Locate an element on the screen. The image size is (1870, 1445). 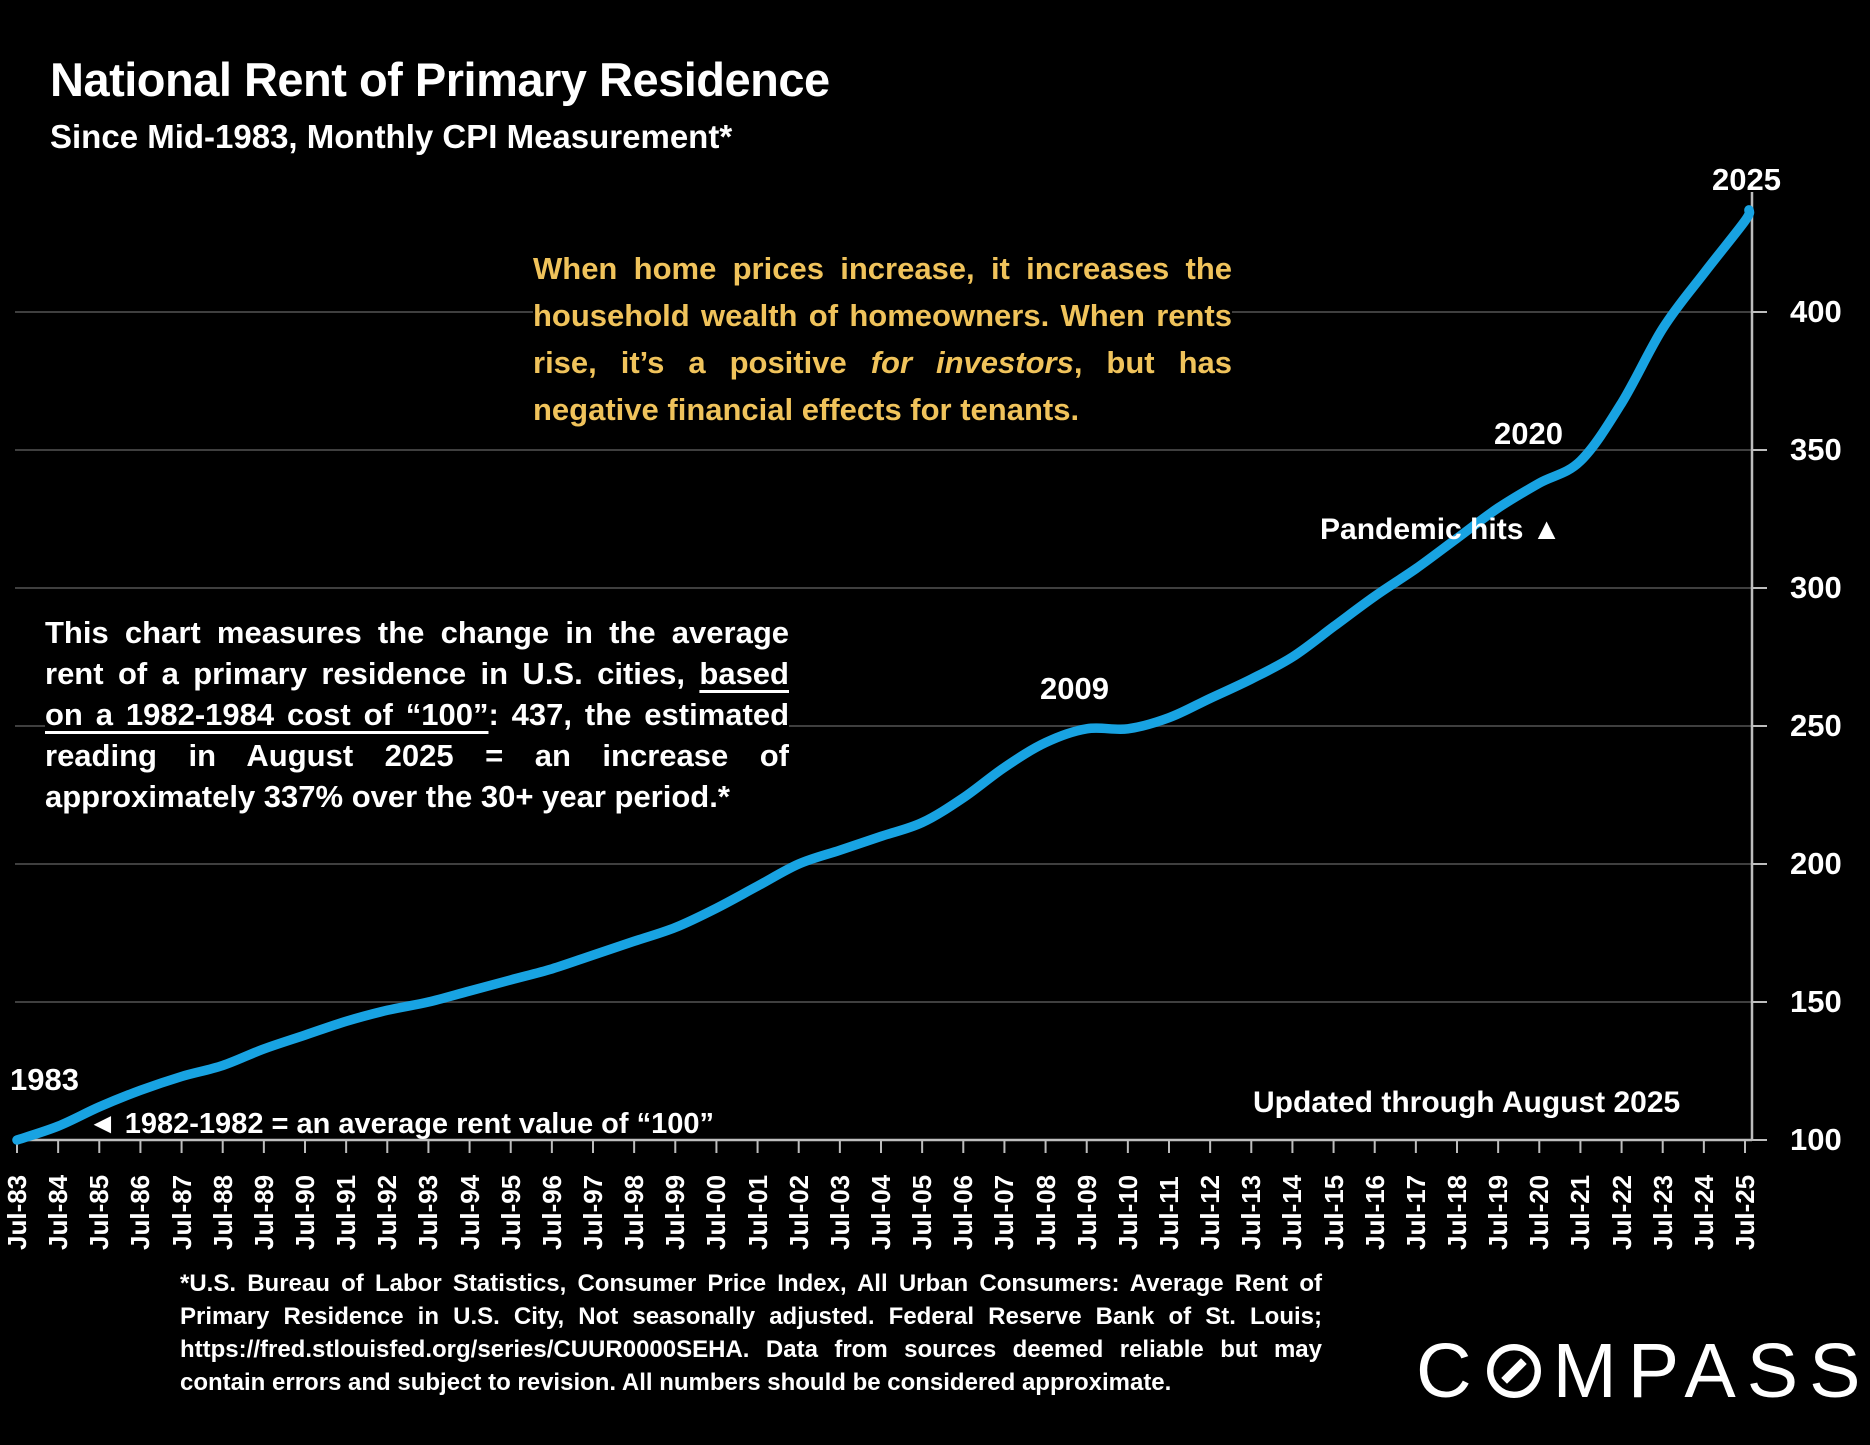
x-axis-label-Jul-96: Jul-96 is located at coordinates (551, 1212).